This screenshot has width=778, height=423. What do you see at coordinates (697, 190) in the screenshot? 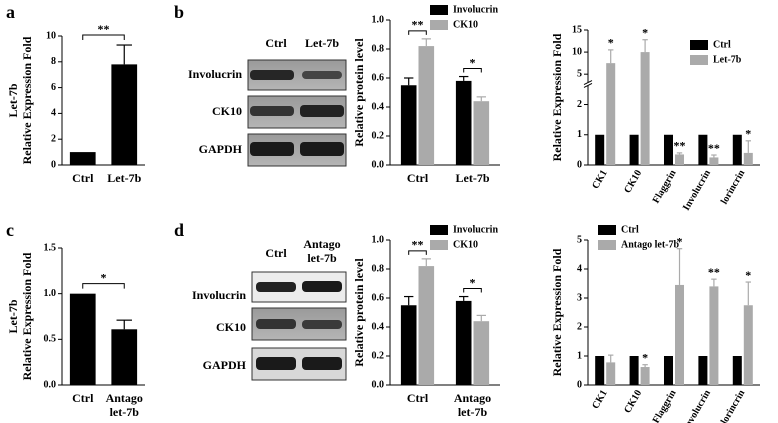
I see `x-tick-label: Involucrin` at bounding box center [697, 190].